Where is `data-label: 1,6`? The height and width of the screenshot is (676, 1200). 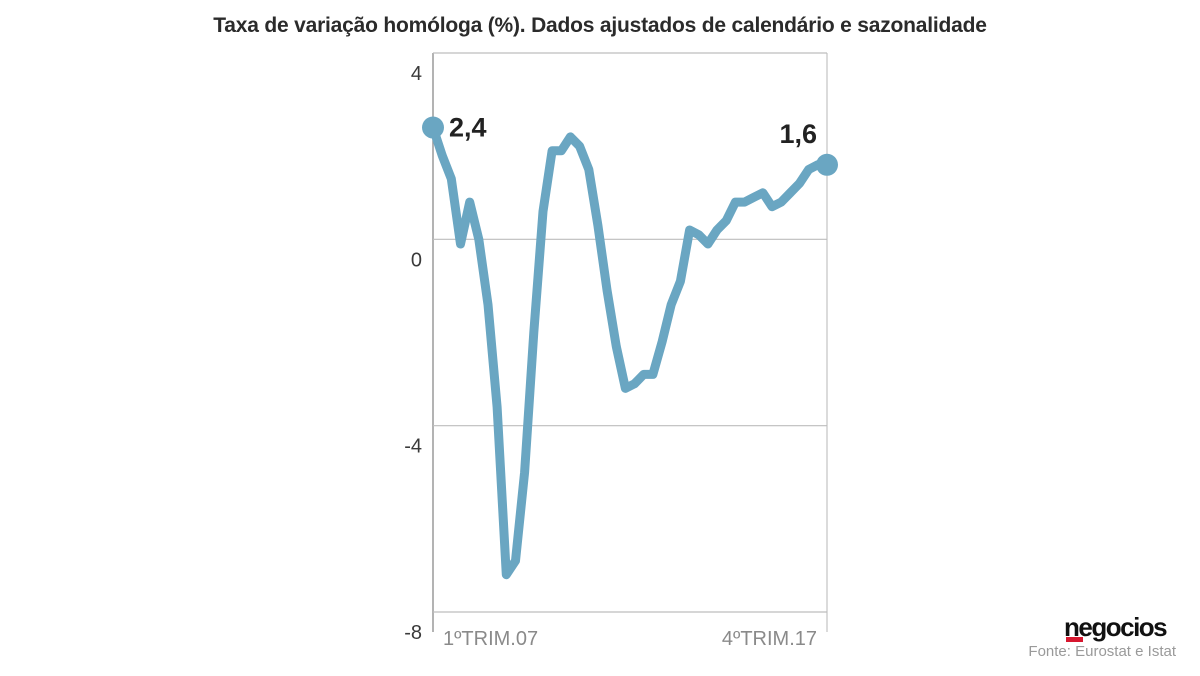
data-label: 1,6 is located at coordinates (798, 134).